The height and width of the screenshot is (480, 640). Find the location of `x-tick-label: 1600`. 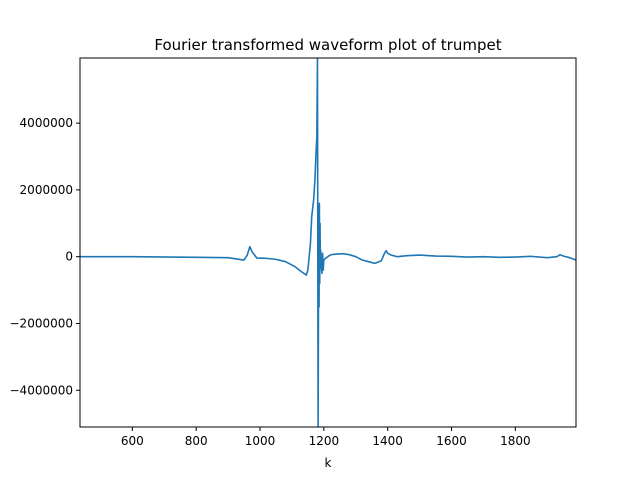

x-tick-label: 1600 is located at coordinates (451, 441).